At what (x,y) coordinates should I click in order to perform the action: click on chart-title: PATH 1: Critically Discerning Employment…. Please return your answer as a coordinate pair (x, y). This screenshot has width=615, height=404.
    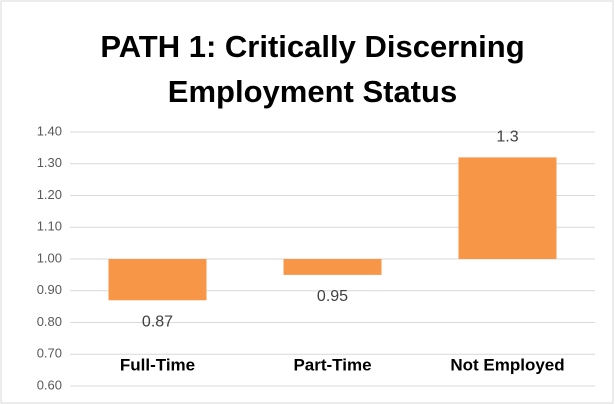
    Looking at the image, I should click on (312, 69).